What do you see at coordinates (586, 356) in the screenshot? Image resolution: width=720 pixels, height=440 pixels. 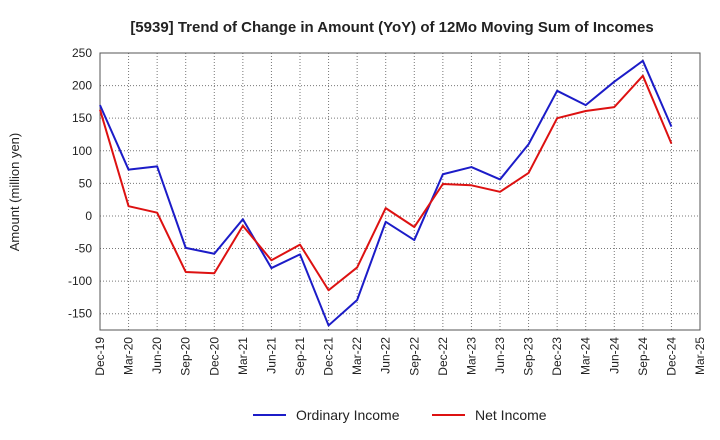 I see `x-tick-label: Mar-24` at bounding box center [586, 356].